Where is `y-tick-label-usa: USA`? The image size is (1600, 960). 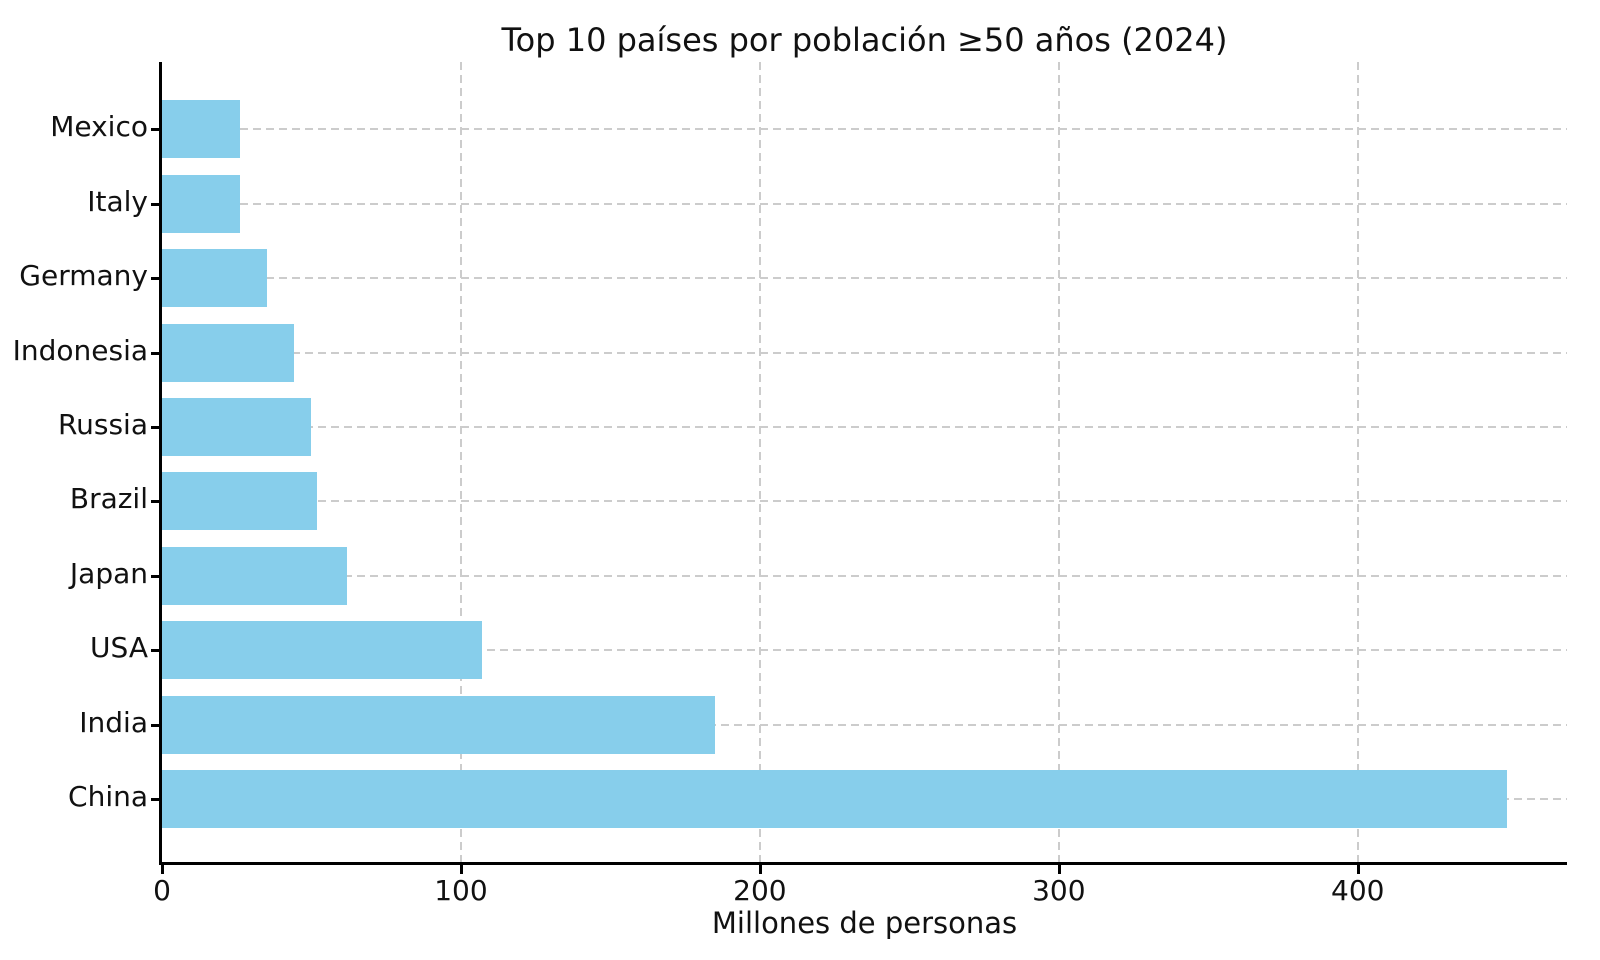
y-tick-label-usa: USA is located at coordinates (119, 648).